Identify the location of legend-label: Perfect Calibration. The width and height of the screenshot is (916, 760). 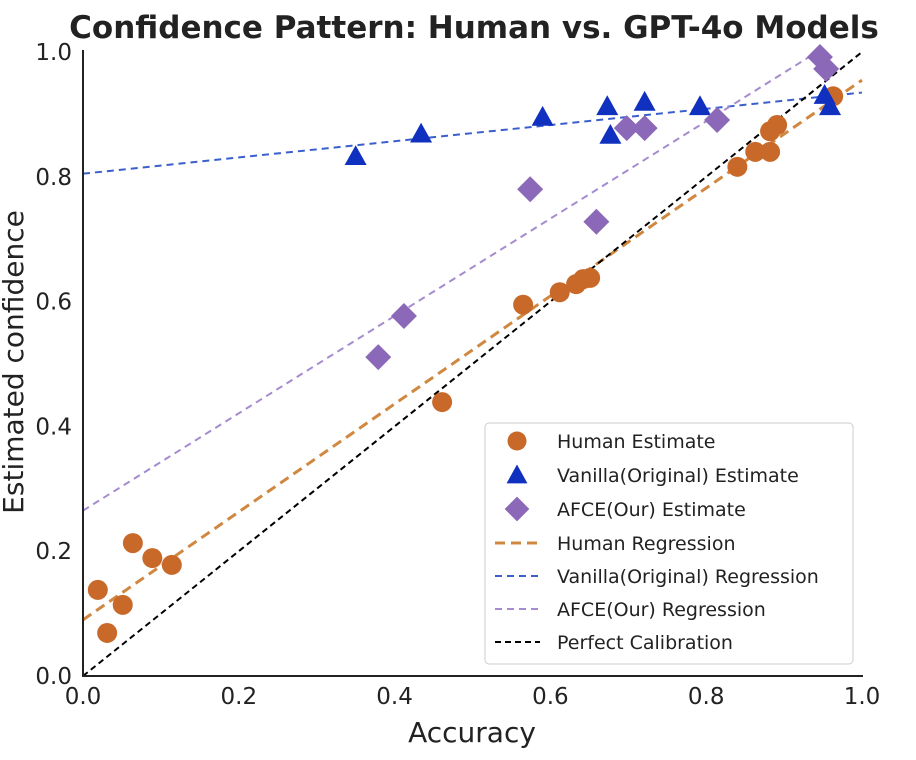
(645, 643).